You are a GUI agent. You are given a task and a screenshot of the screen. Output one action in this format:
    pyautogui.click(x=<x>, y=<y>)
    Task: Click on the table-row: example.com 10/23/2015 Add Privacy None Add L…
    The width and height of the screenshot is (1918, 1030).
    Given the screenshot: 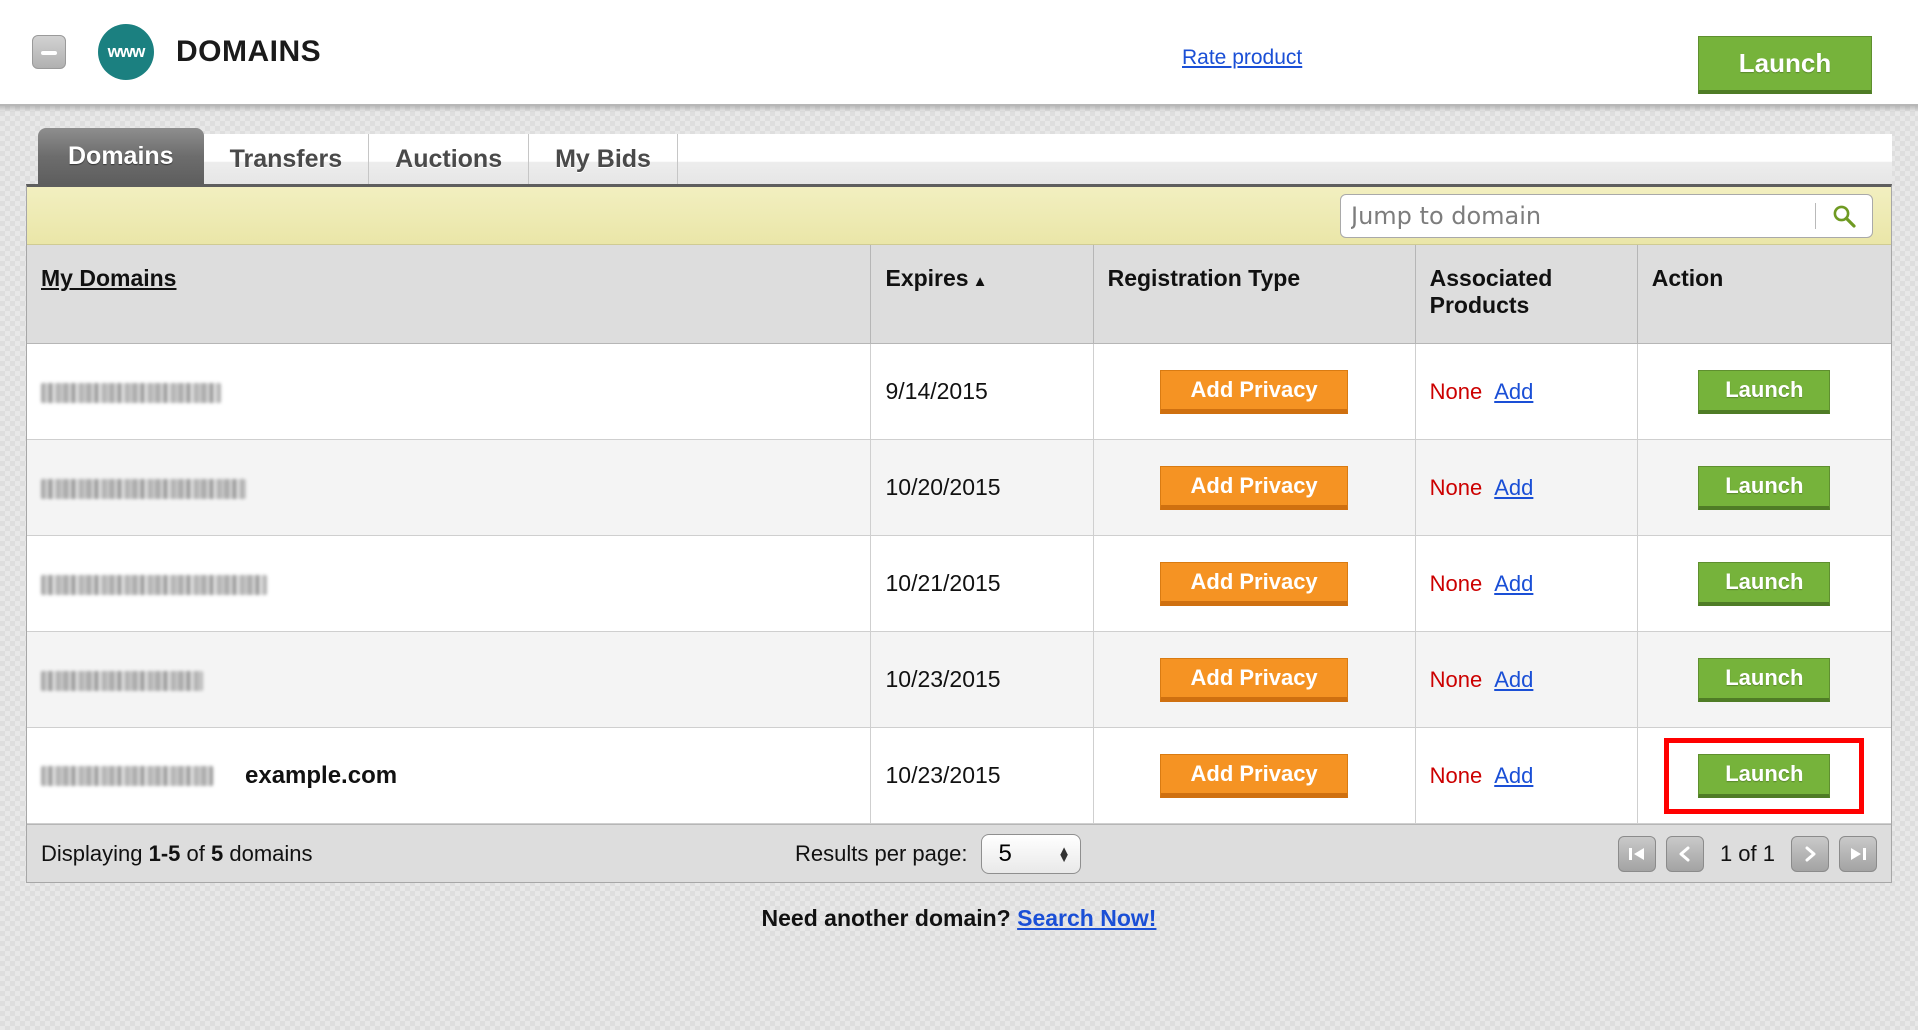 What is the action you would take?
    pyautogui.click(x=959, y=775)
    